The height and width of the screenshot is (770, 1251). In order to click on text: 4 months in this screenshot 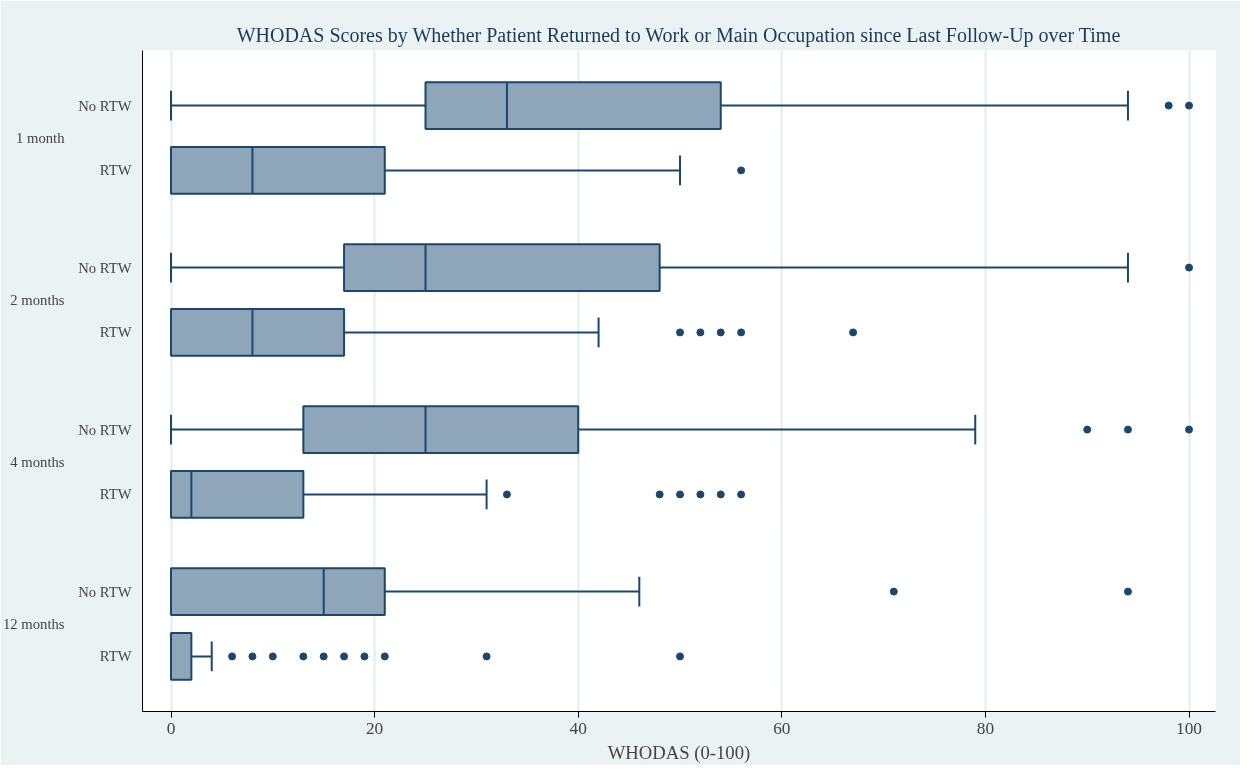, I will do `click(37, 462)`.